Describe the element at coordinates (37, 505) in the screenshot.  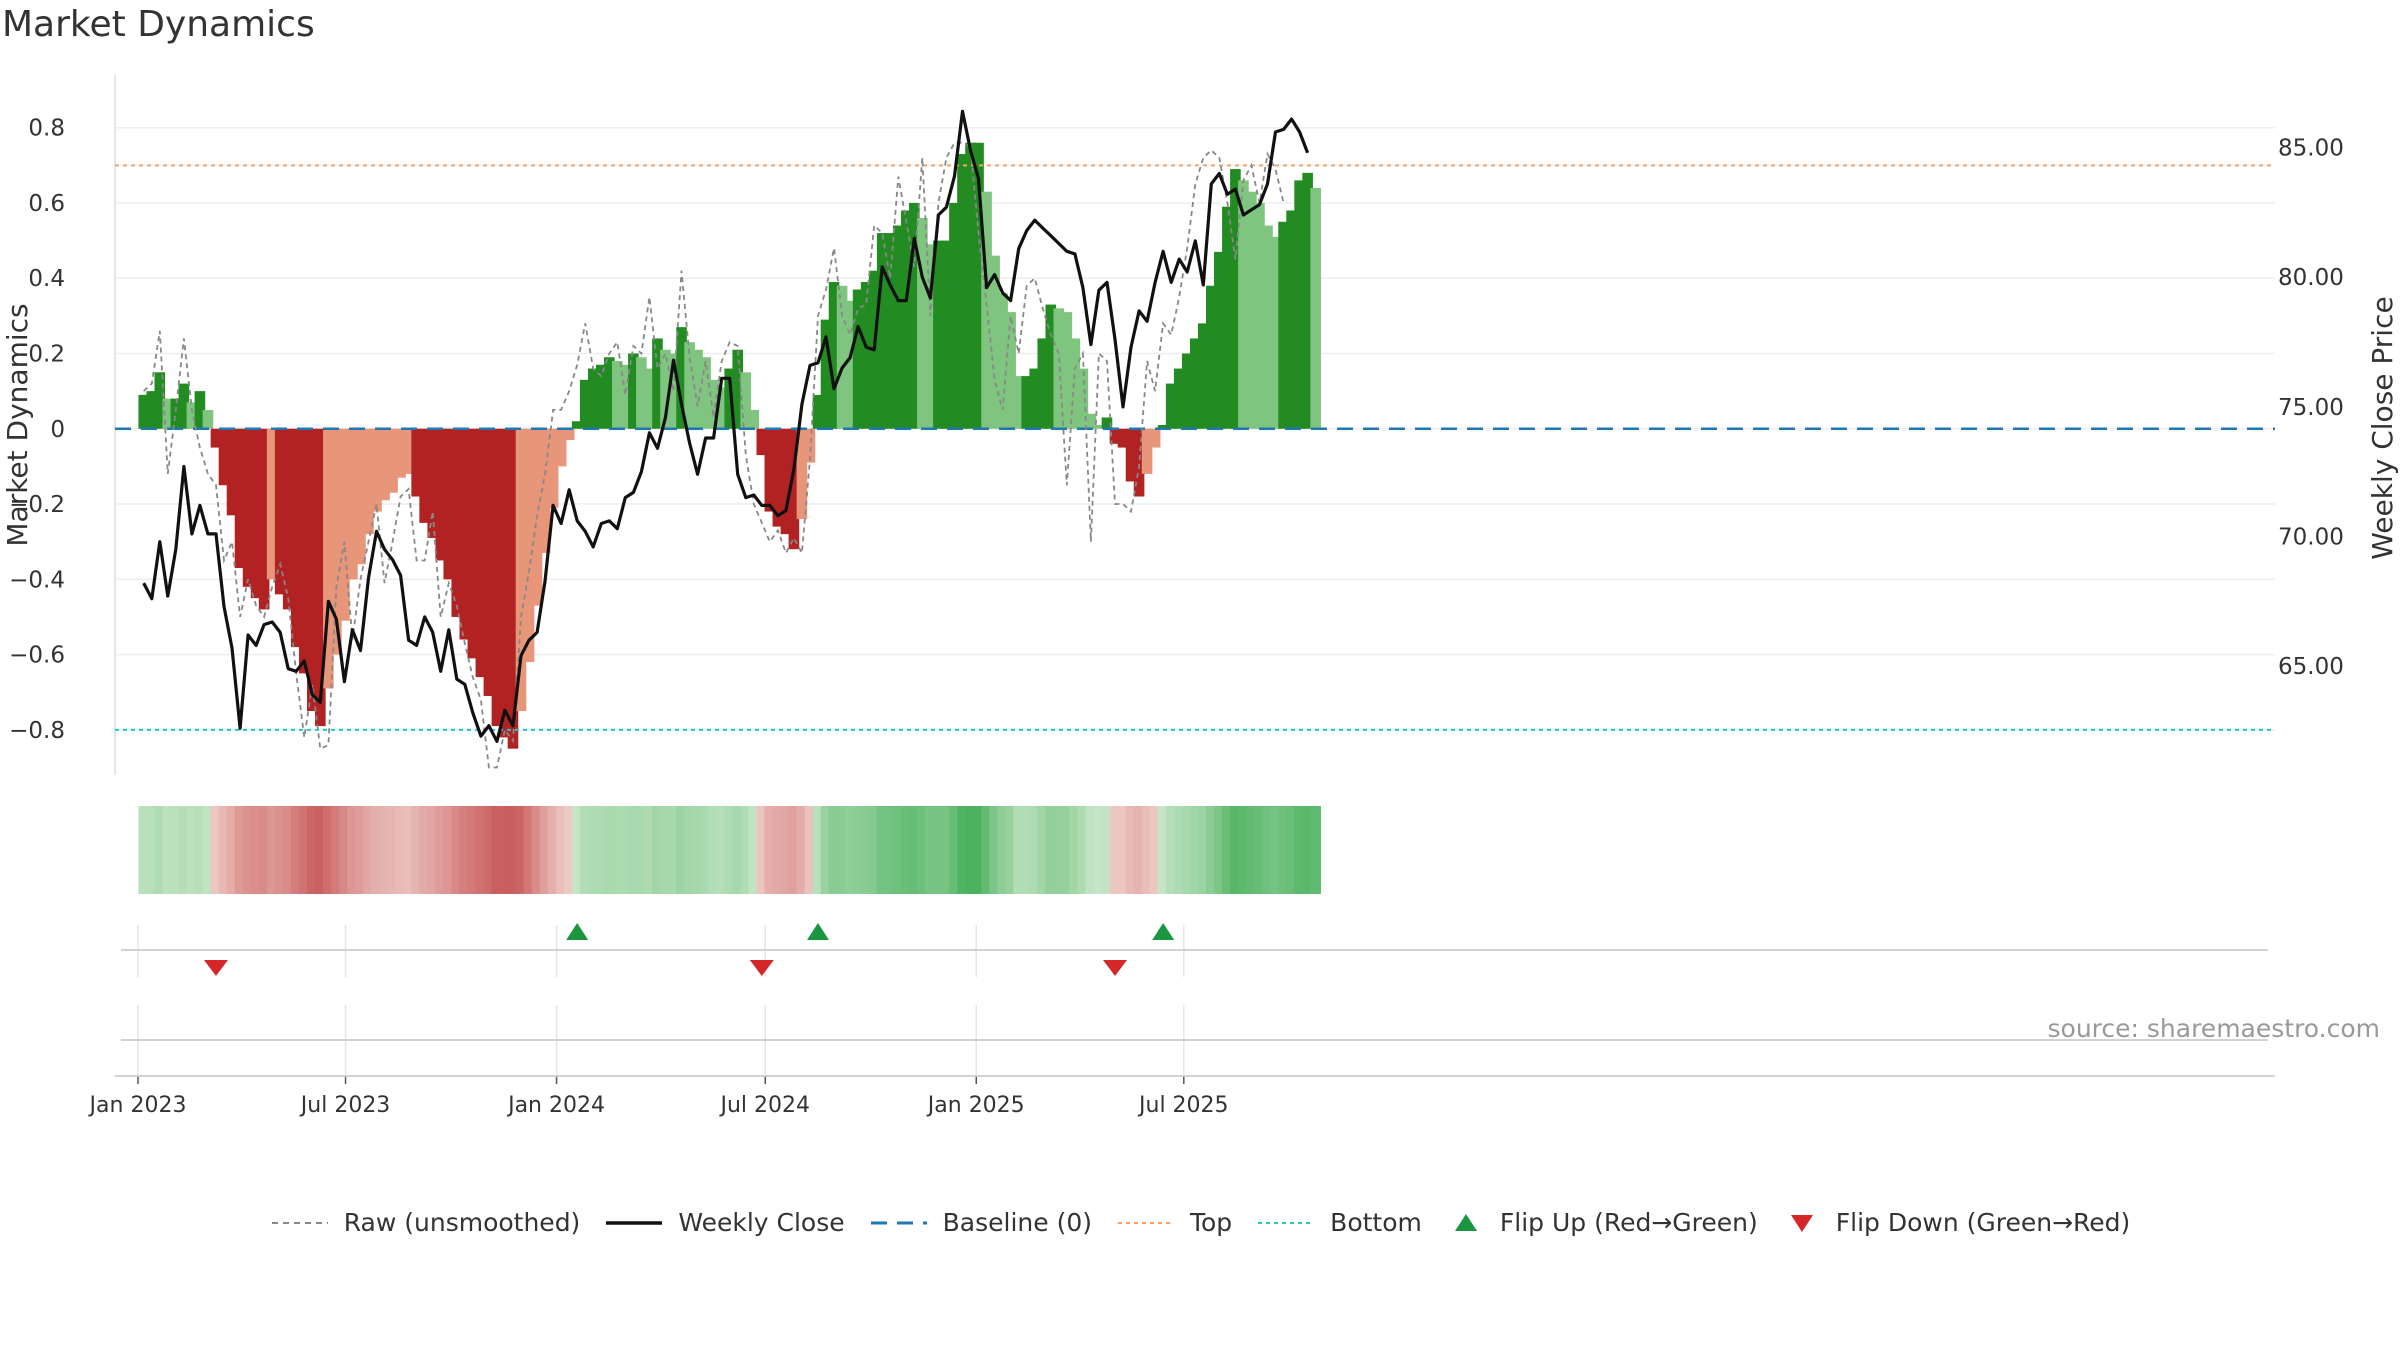
I see `y-left-tick-label: −0.2` at that location.